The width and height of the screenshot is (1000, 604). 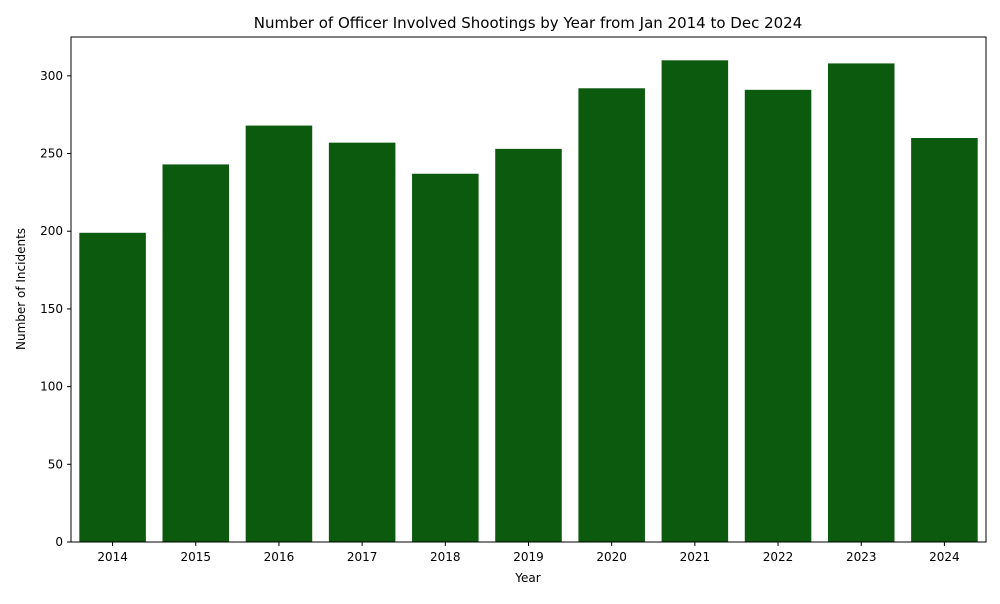 I want to click on bar-2023, so click(x=861, y=303).